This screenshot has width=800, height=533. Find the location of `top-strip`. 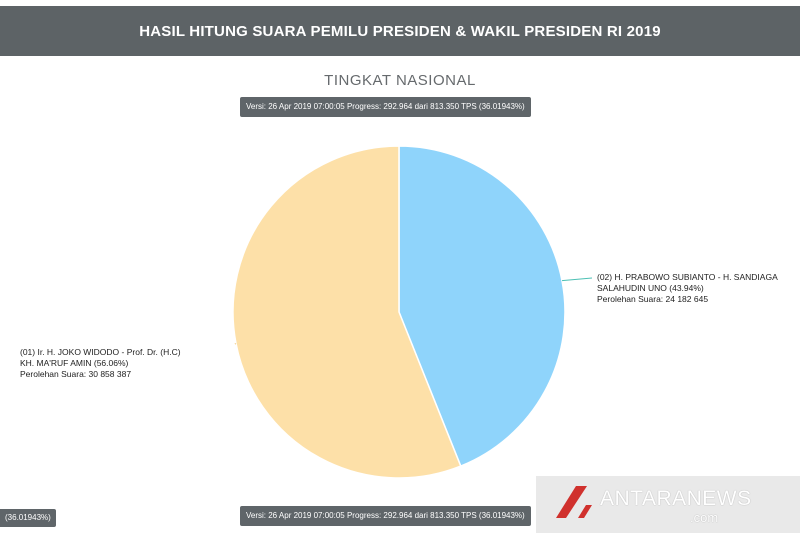

top-strip is located at coordinates (400, 3).